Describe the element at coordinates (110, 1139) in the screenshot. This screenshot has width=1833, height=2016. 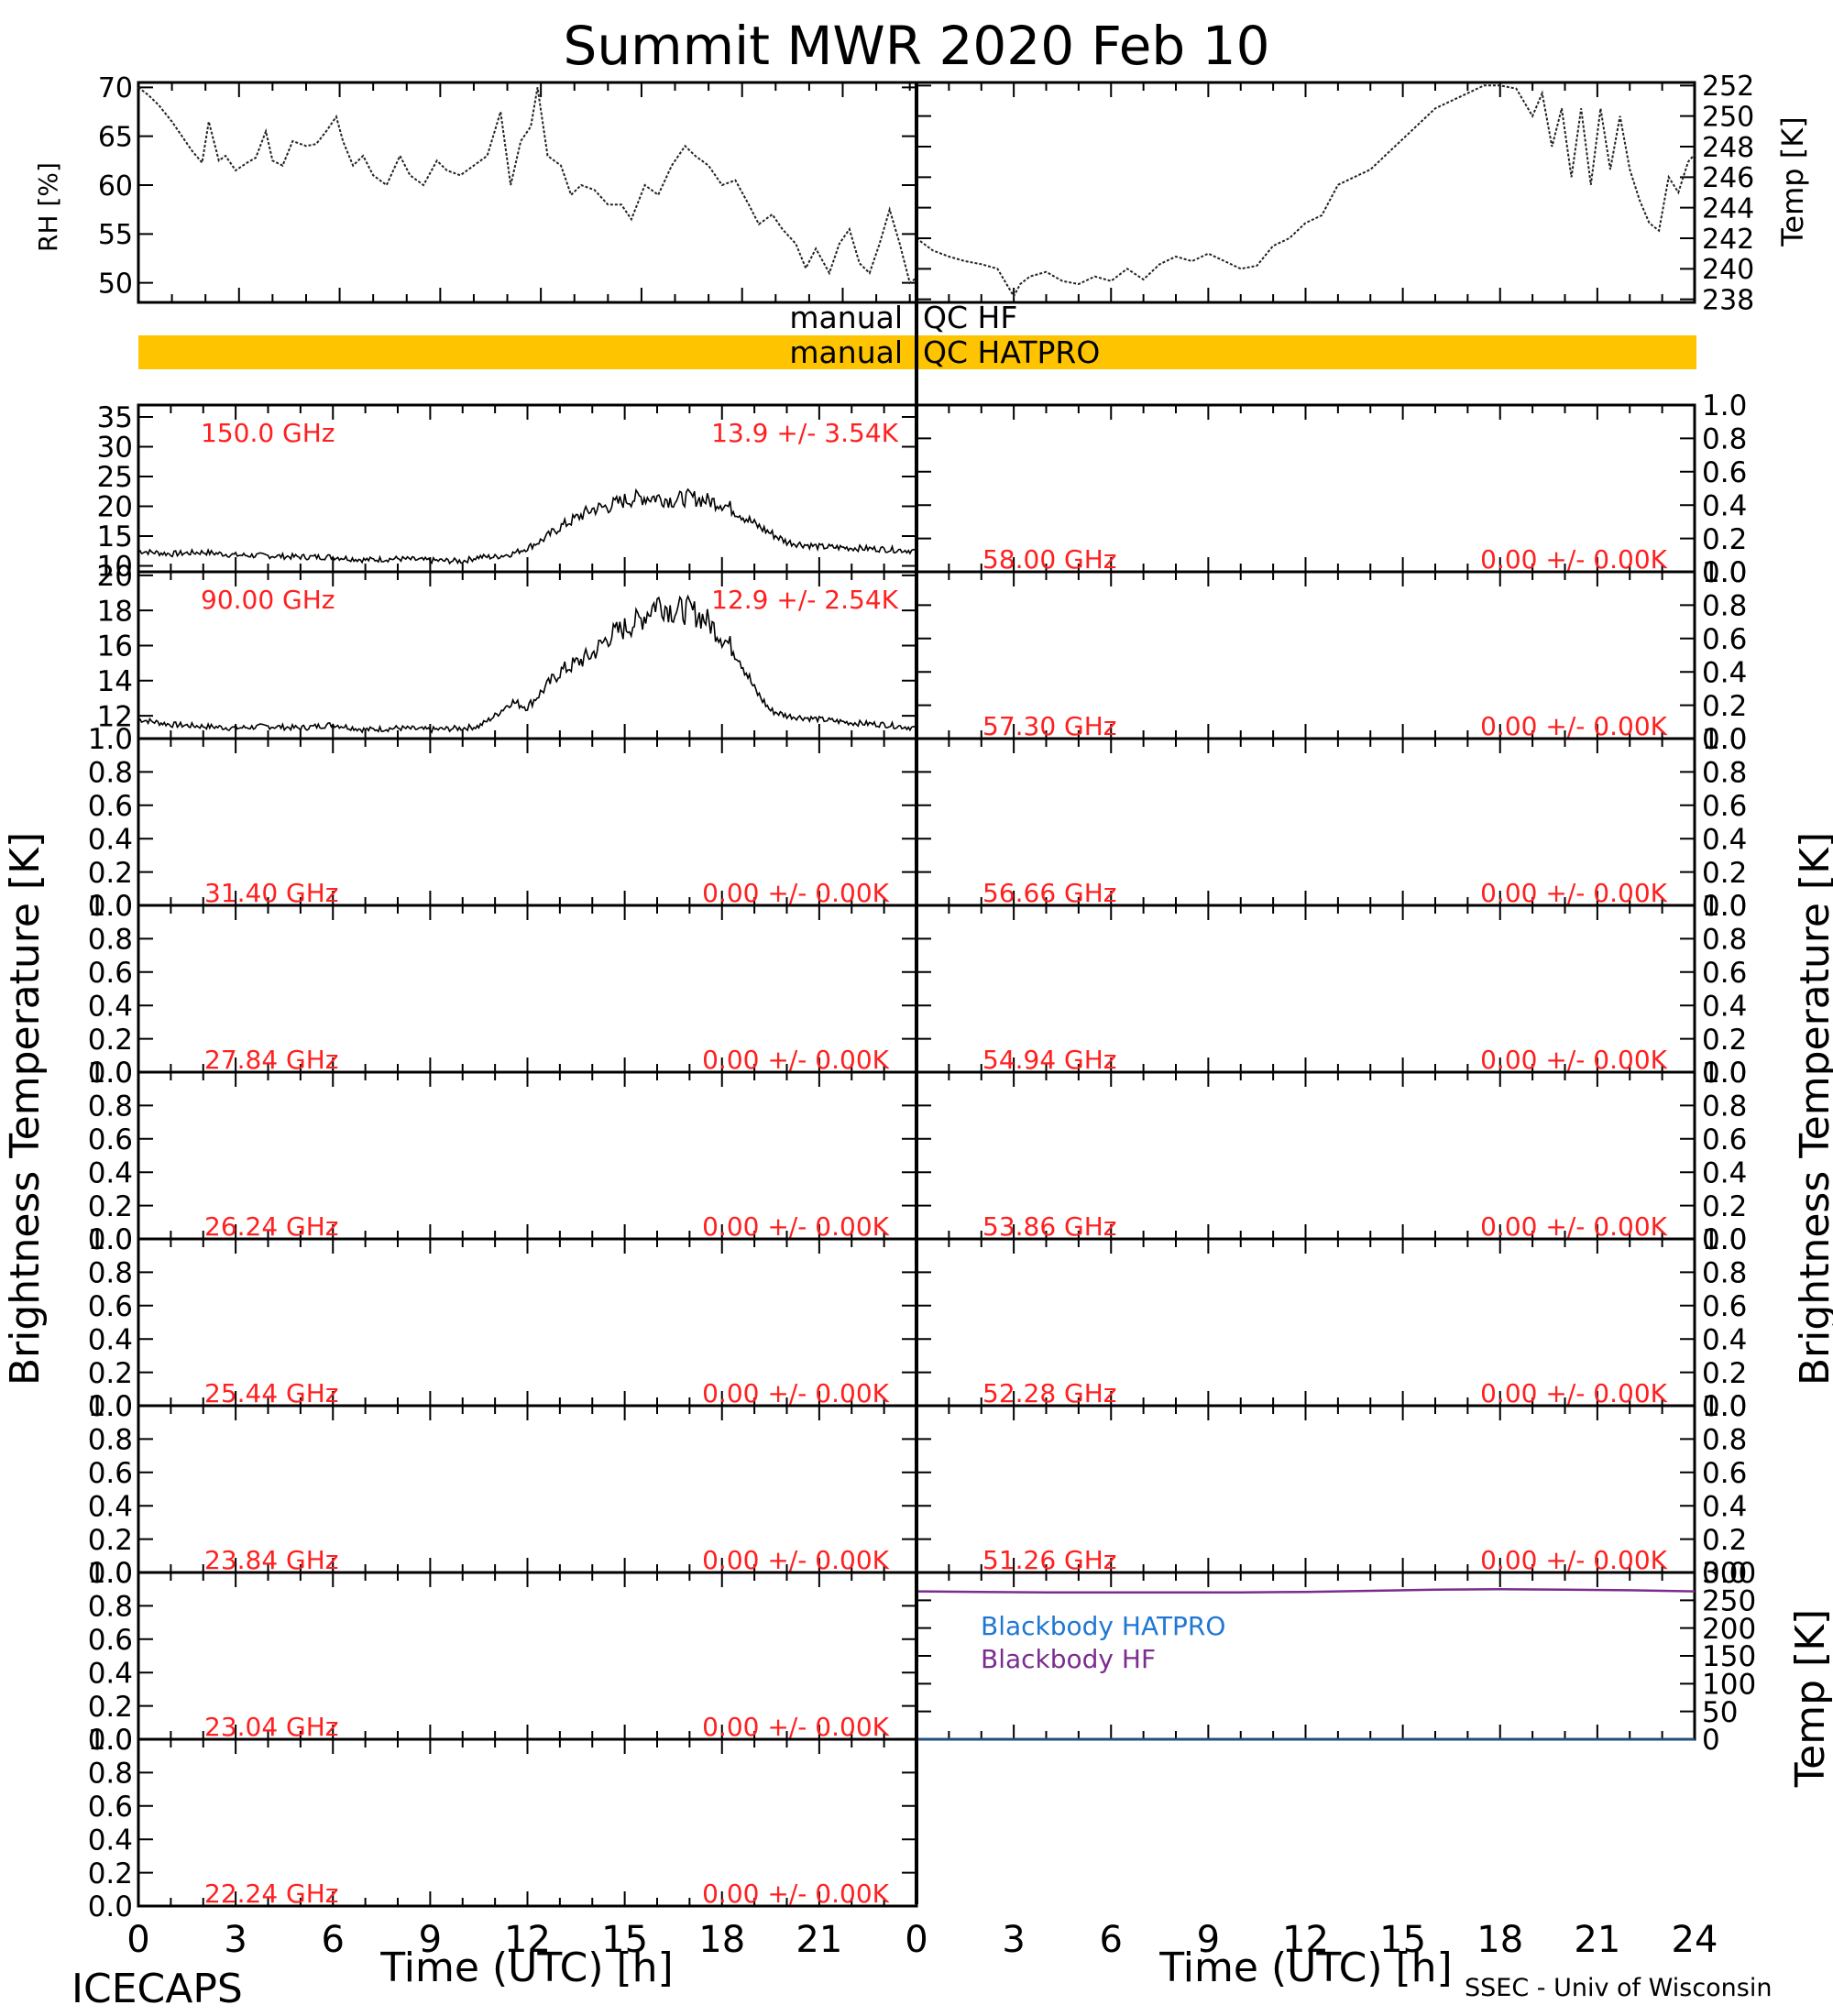
I see `bt-26-24-ghz-ytick-label: 0.6` at that location.